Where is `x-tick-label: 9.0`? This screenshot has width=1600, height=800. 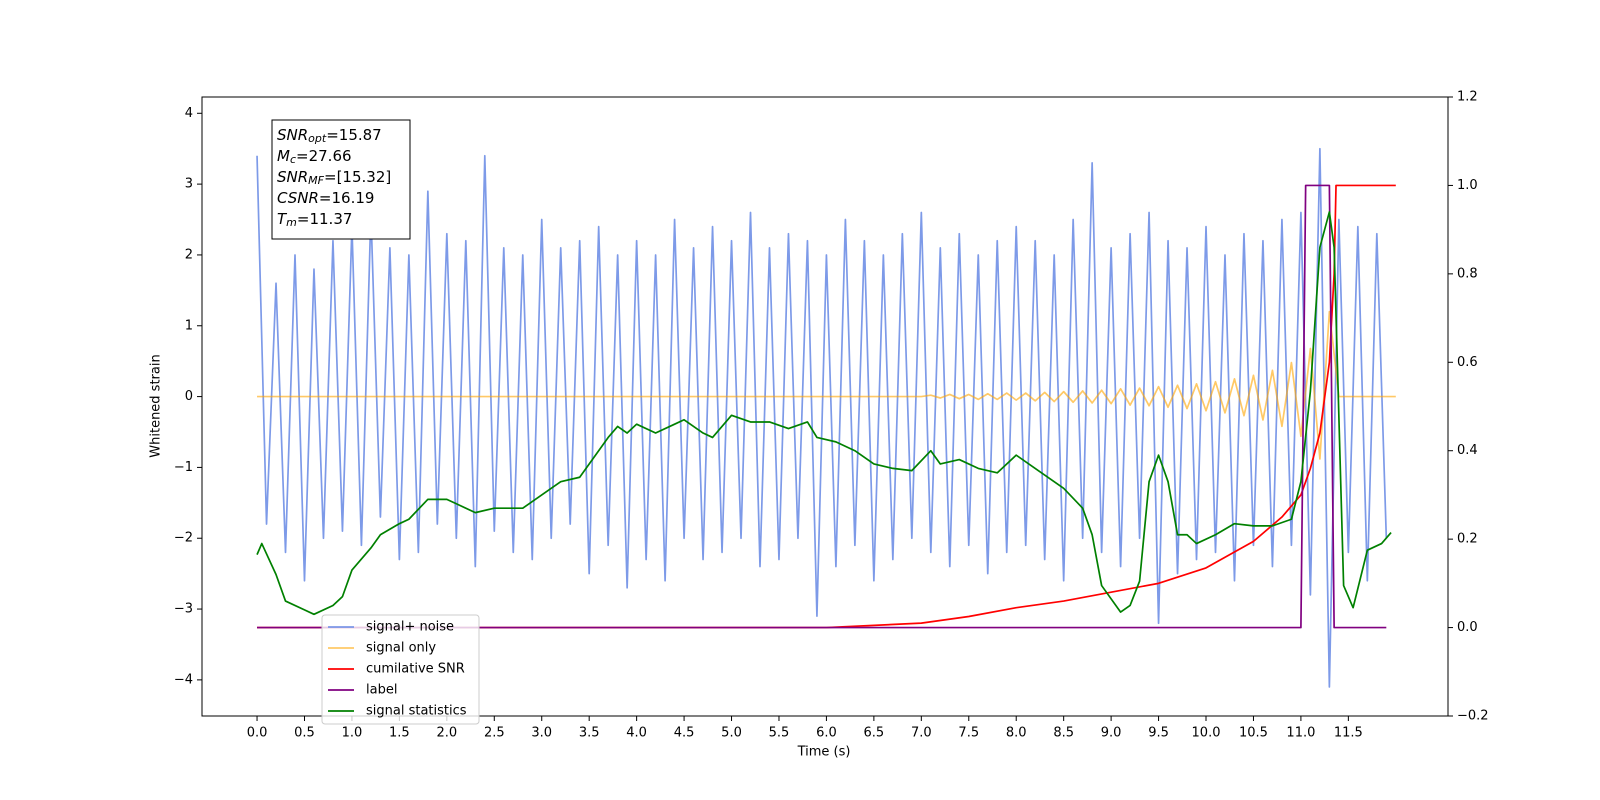 x-tick-label: 9.0 is located at coordinates (1111, 733).